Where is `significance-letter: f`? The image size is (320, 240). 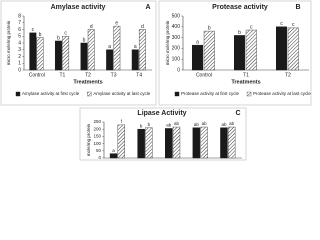 significance-letter: f is located at coordinates (122, 121).